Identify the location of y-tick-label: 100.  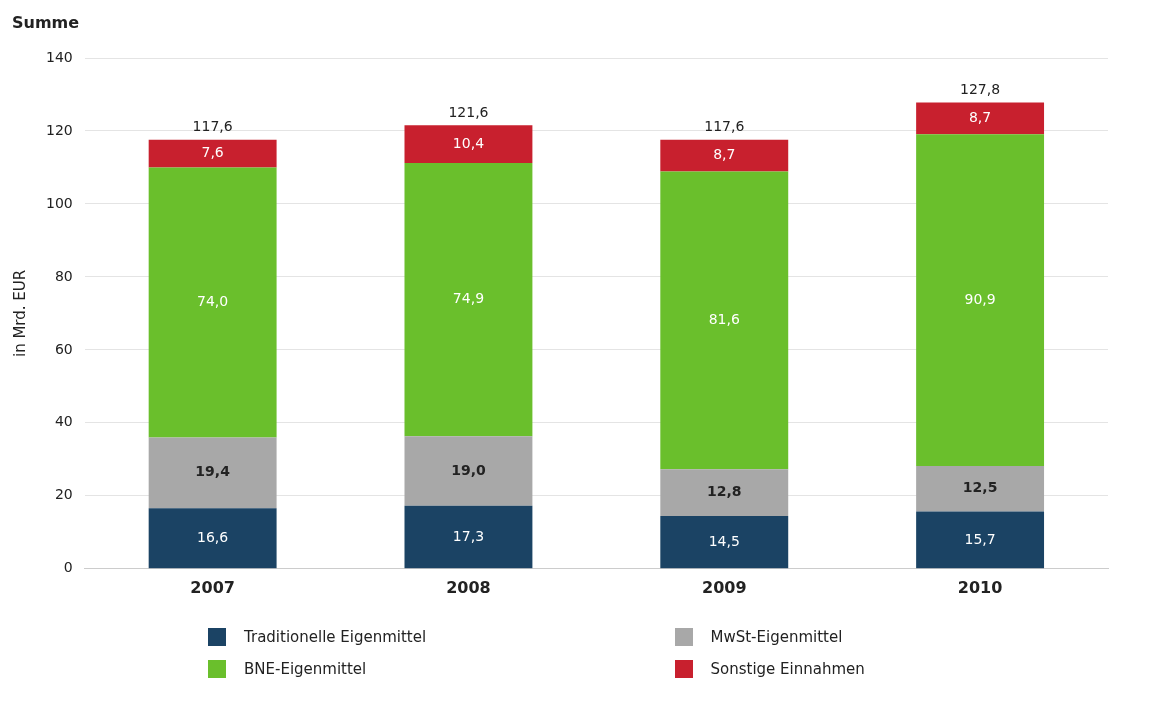
(59, 202).